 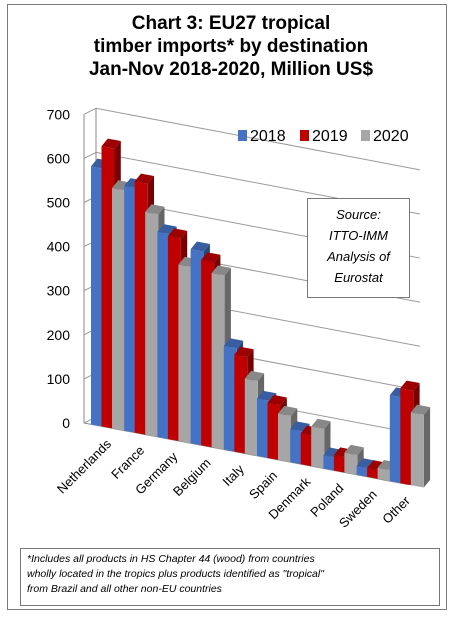 What do you see at coordinates (208, 354) in the screenshot?
I see `bar-2019-belgium` at bounding box center [208, 354].